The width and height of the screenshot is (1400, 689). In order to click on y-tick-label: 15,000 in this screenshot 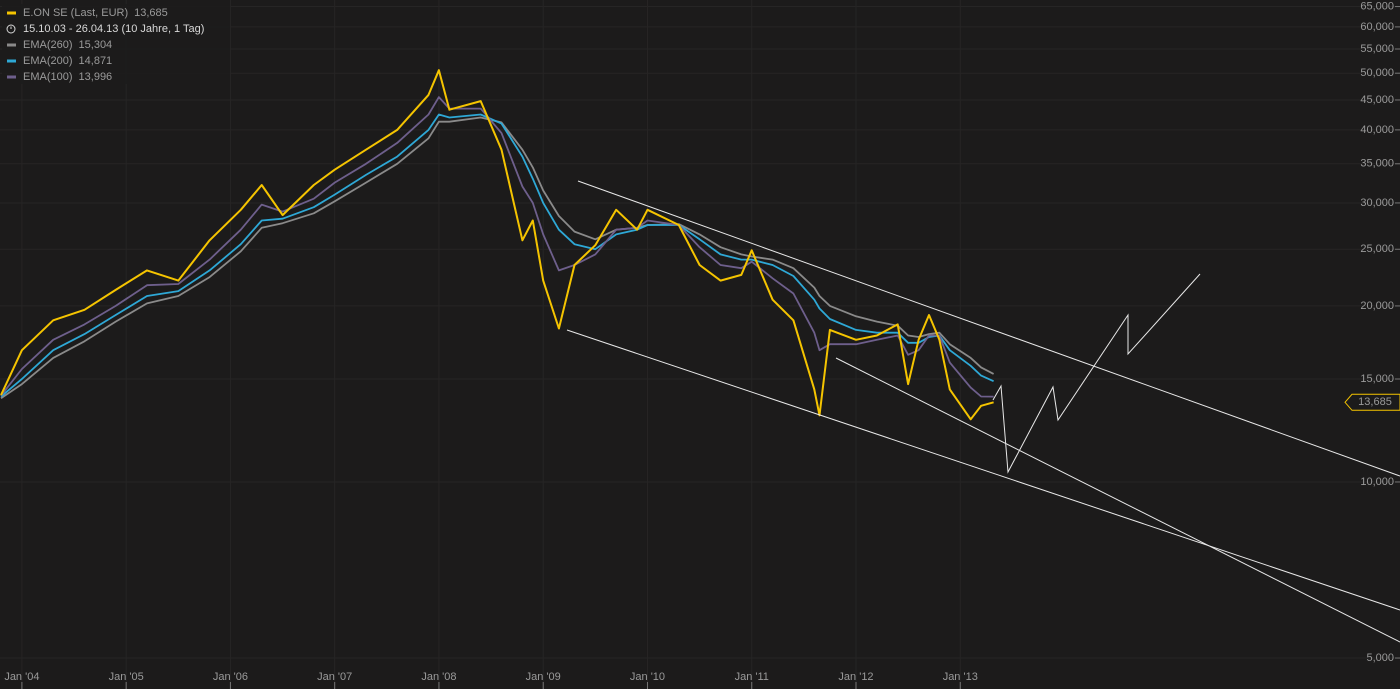, I will do `click(1377, 379)`.